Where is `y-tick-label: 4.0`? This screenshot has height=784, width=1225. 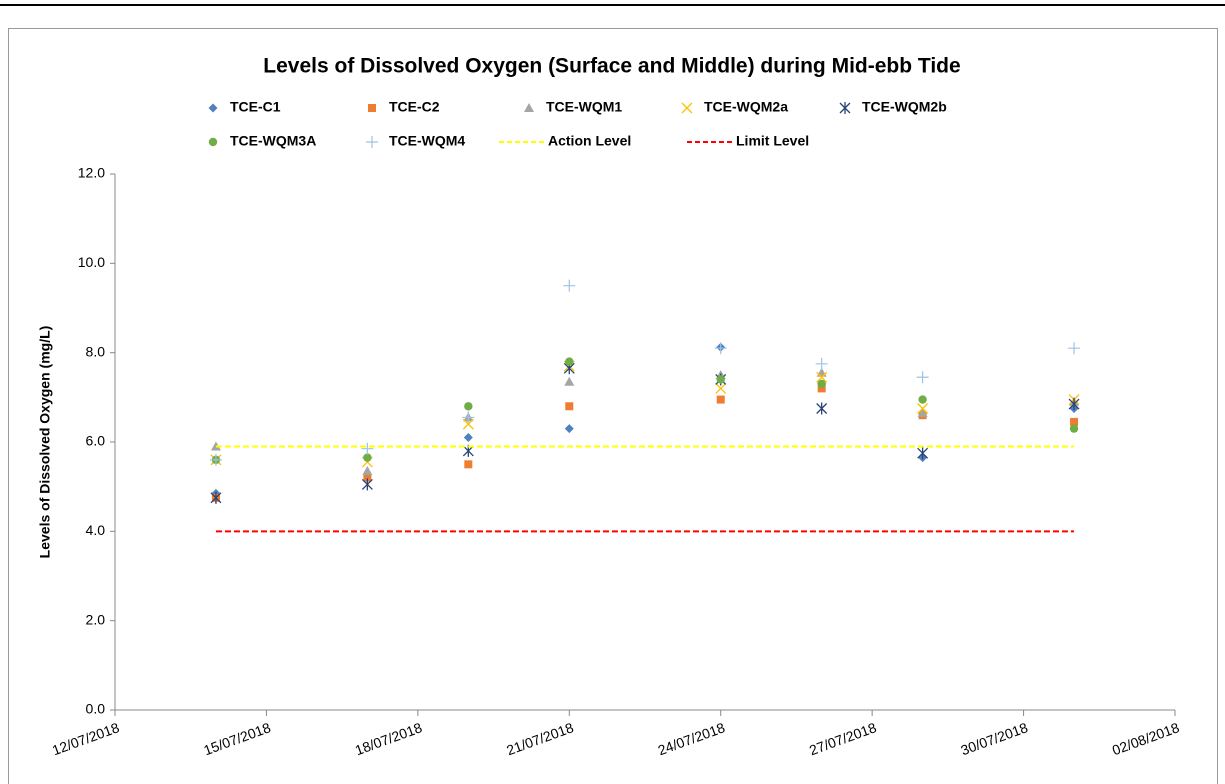
y-tick-label: 4.0 is located at coordinates (96, 530).